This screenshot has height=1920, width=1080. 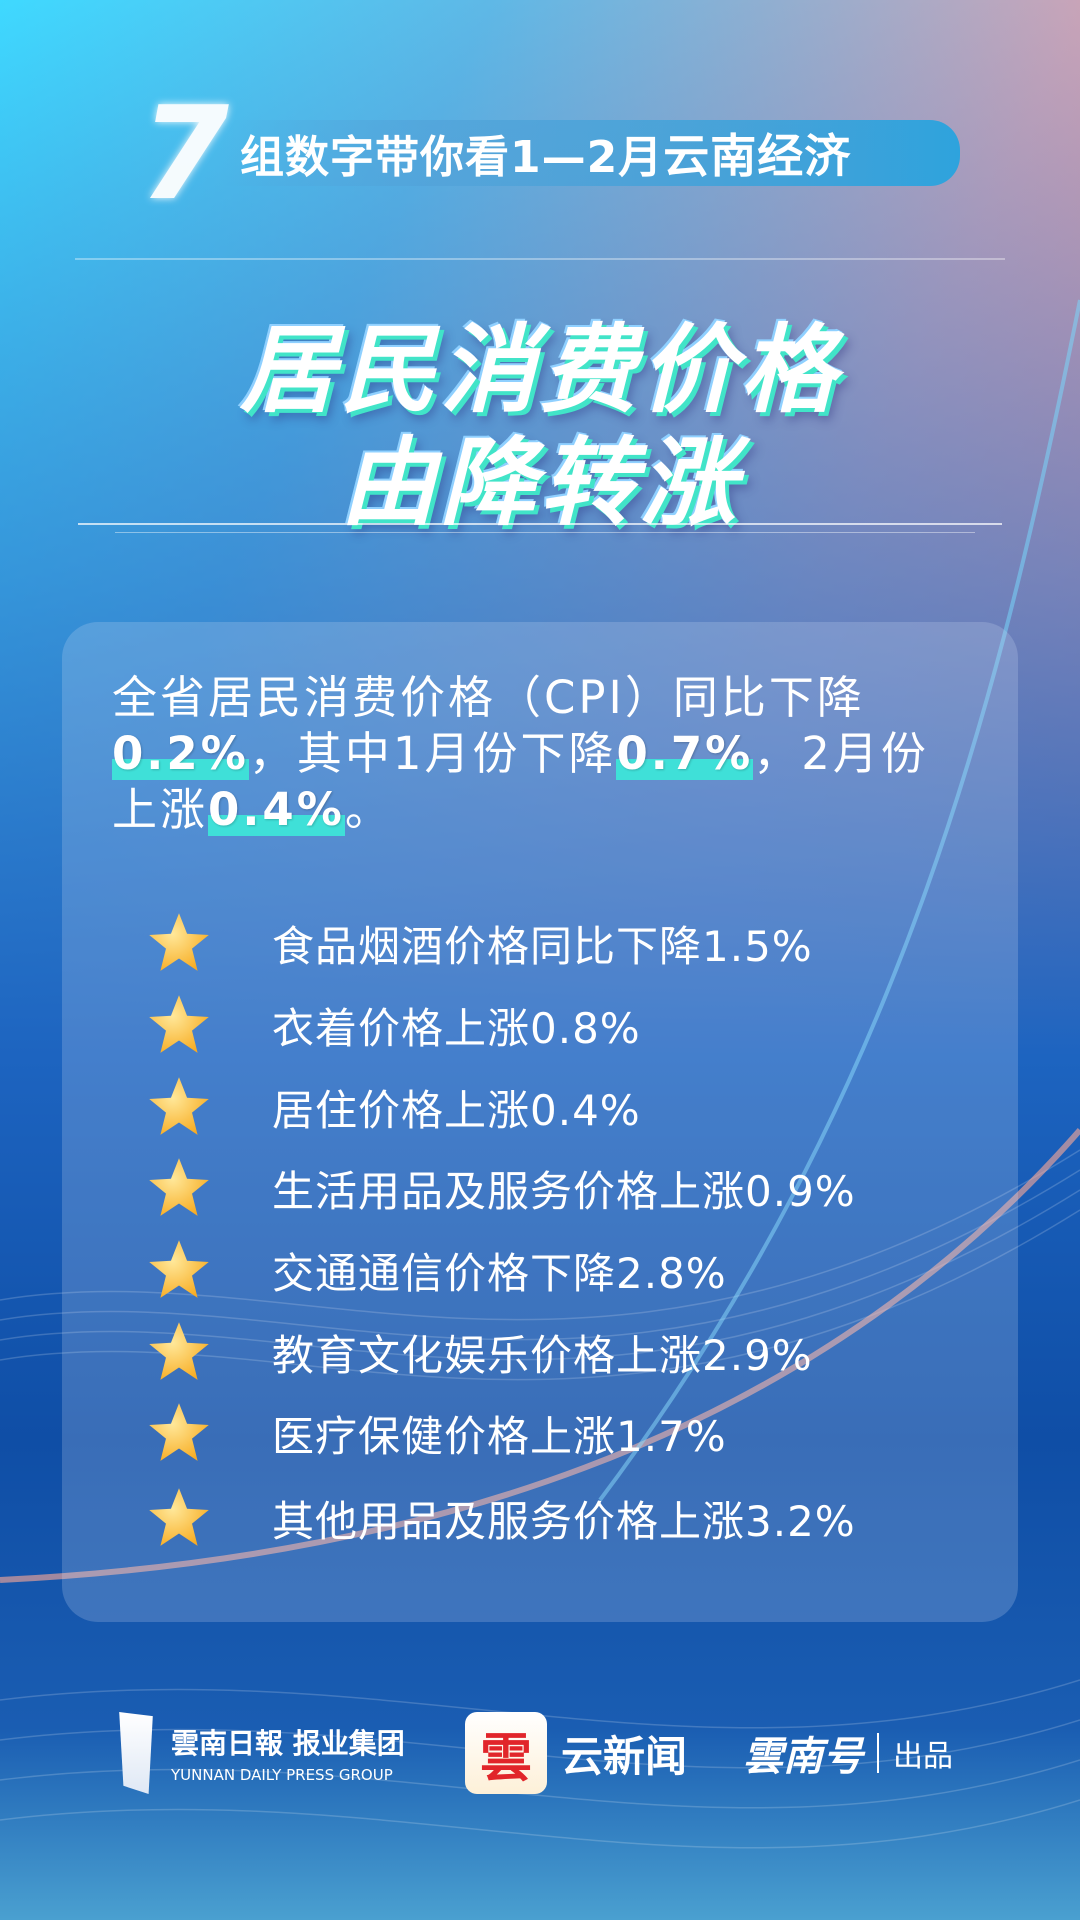 I want to click on list-item-text: 居住价格上涨0.4%, so click(x=456, y=1110).